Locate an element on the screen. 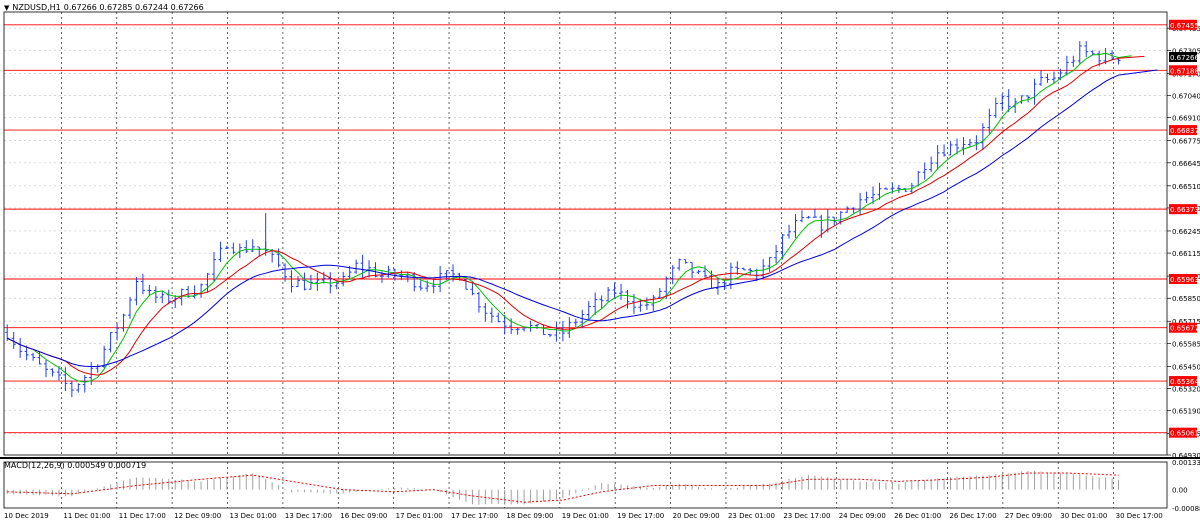 Image resolution: width=1200 pixels, height=523 pixels. price-tick-label: 0.66510 is located at coordinates (1186, 187).